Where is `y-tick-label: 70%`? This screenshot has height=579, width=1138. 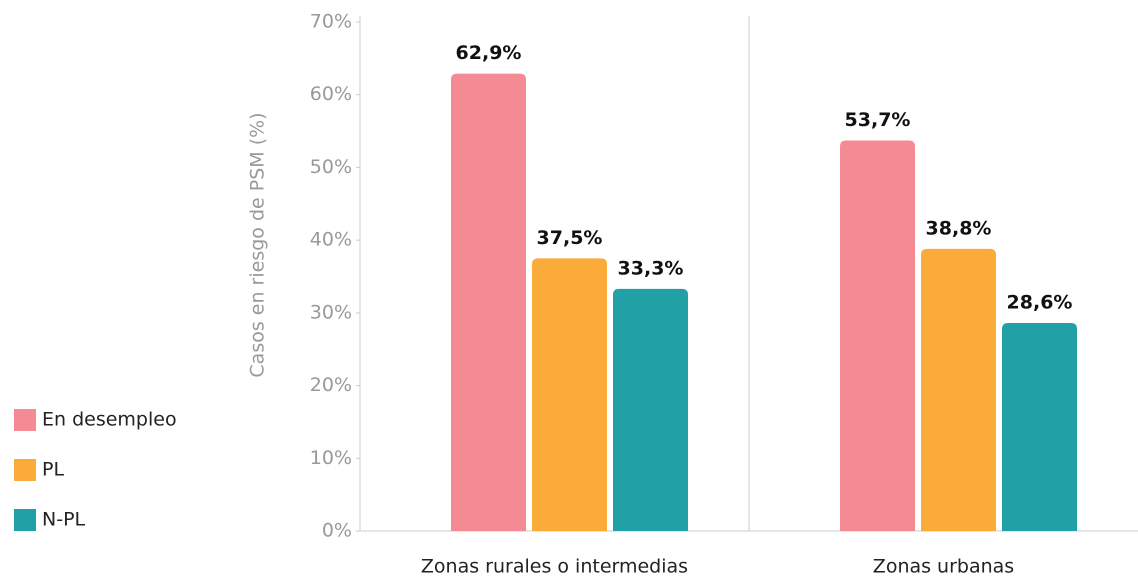
y-tick-label: 70% is located at coordinates (331, 22).